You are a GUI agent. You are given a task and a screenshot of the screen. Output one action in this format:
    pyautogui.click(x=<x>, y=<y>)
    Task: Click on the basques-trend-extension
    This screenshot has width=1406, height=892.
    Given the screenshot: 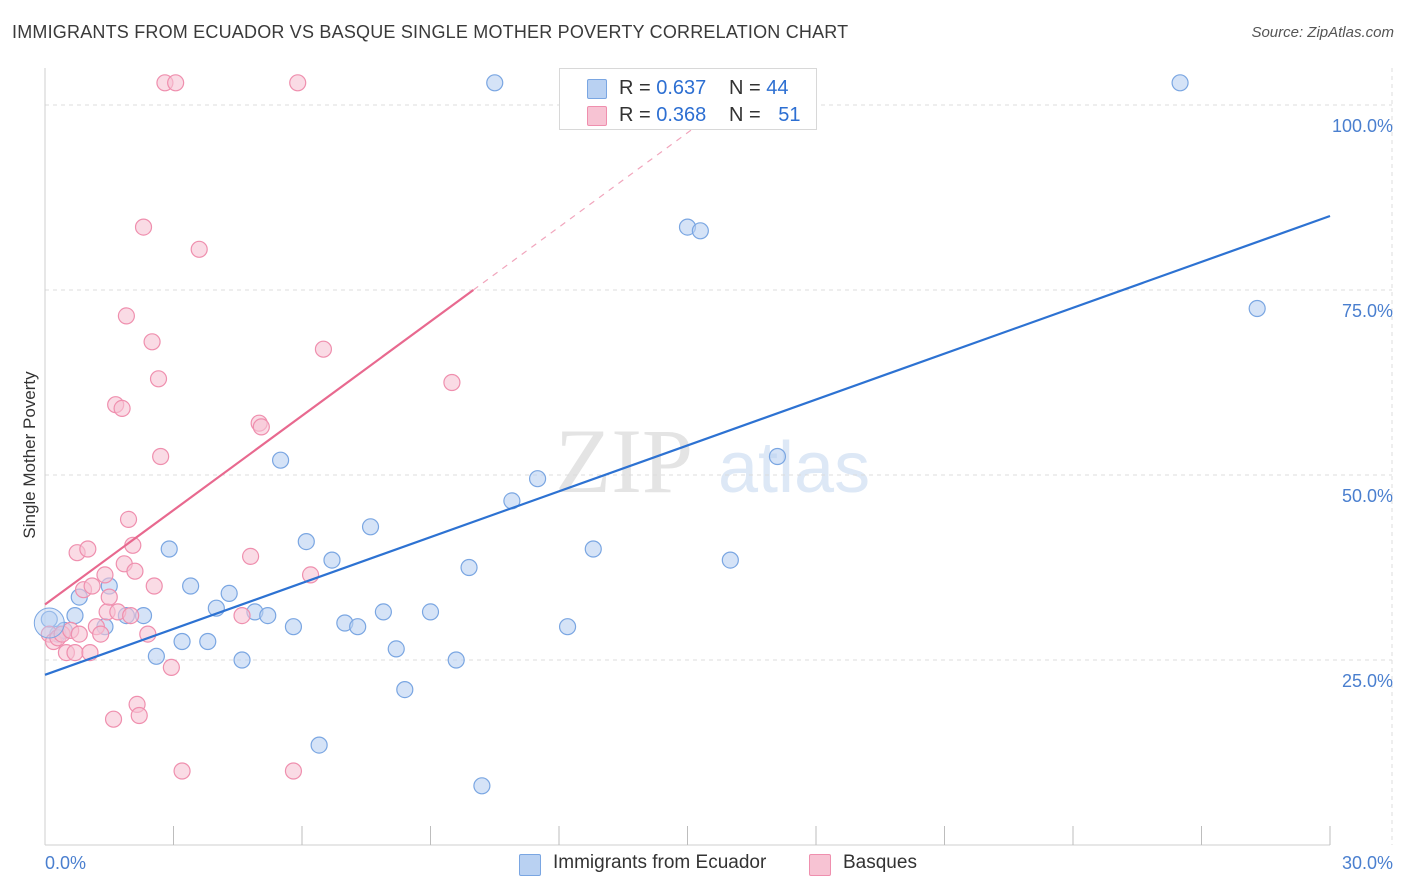 What is the action you would take?
    pyautogui.click(x=601, y=195)
    